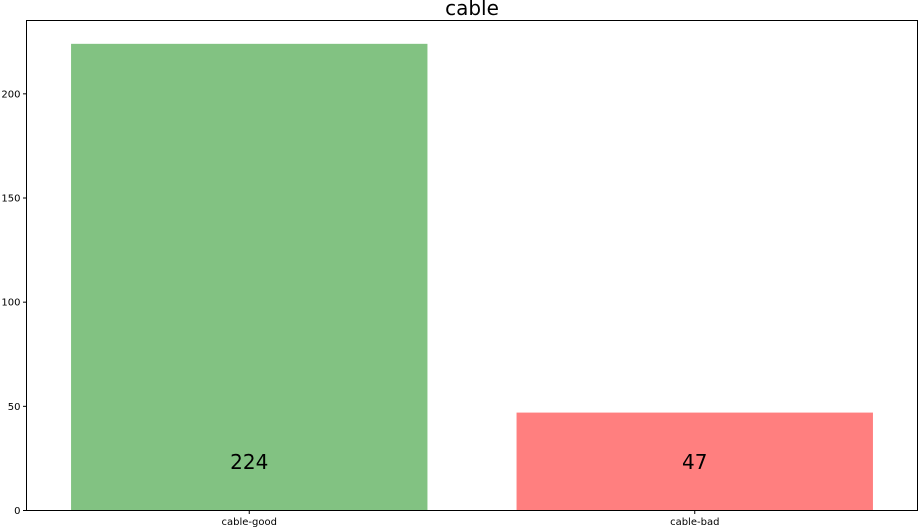 The height and width of the screenshot is (527, 918). Describe the element at coordinates (249, 522) in the screenshot. I see `x-tick-label: cable-good` at that location.